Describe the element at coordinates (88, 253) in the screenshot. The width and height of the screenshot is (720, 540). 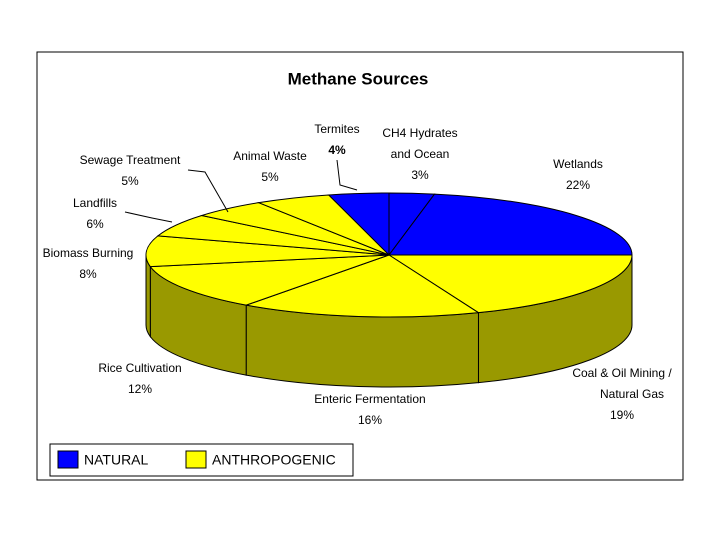
I see `slice-name: Biomass Burning` at that location.